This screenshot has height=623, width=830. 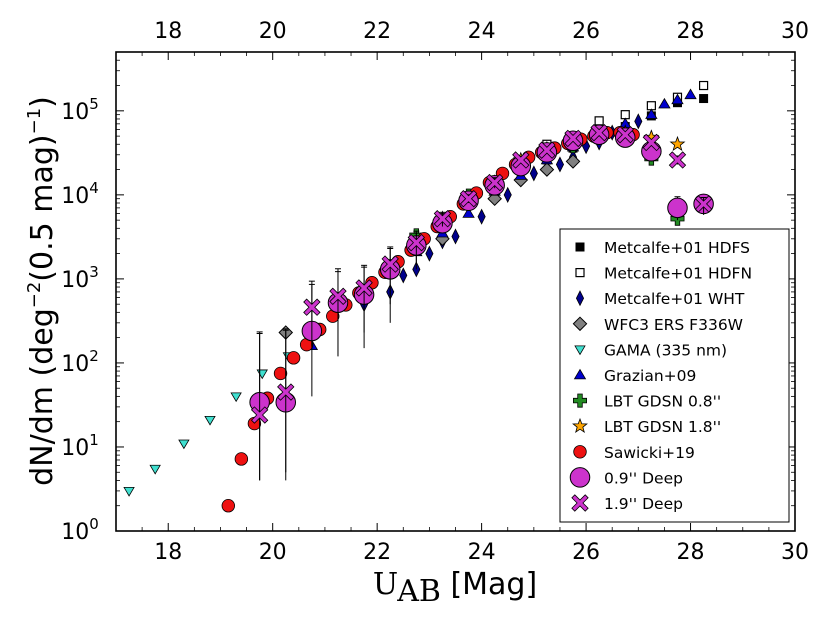 What do you see at coordinates (168, 31) in the screenshot?
I see `x-top-tick-label: 18` at bounding box center [168, 31].